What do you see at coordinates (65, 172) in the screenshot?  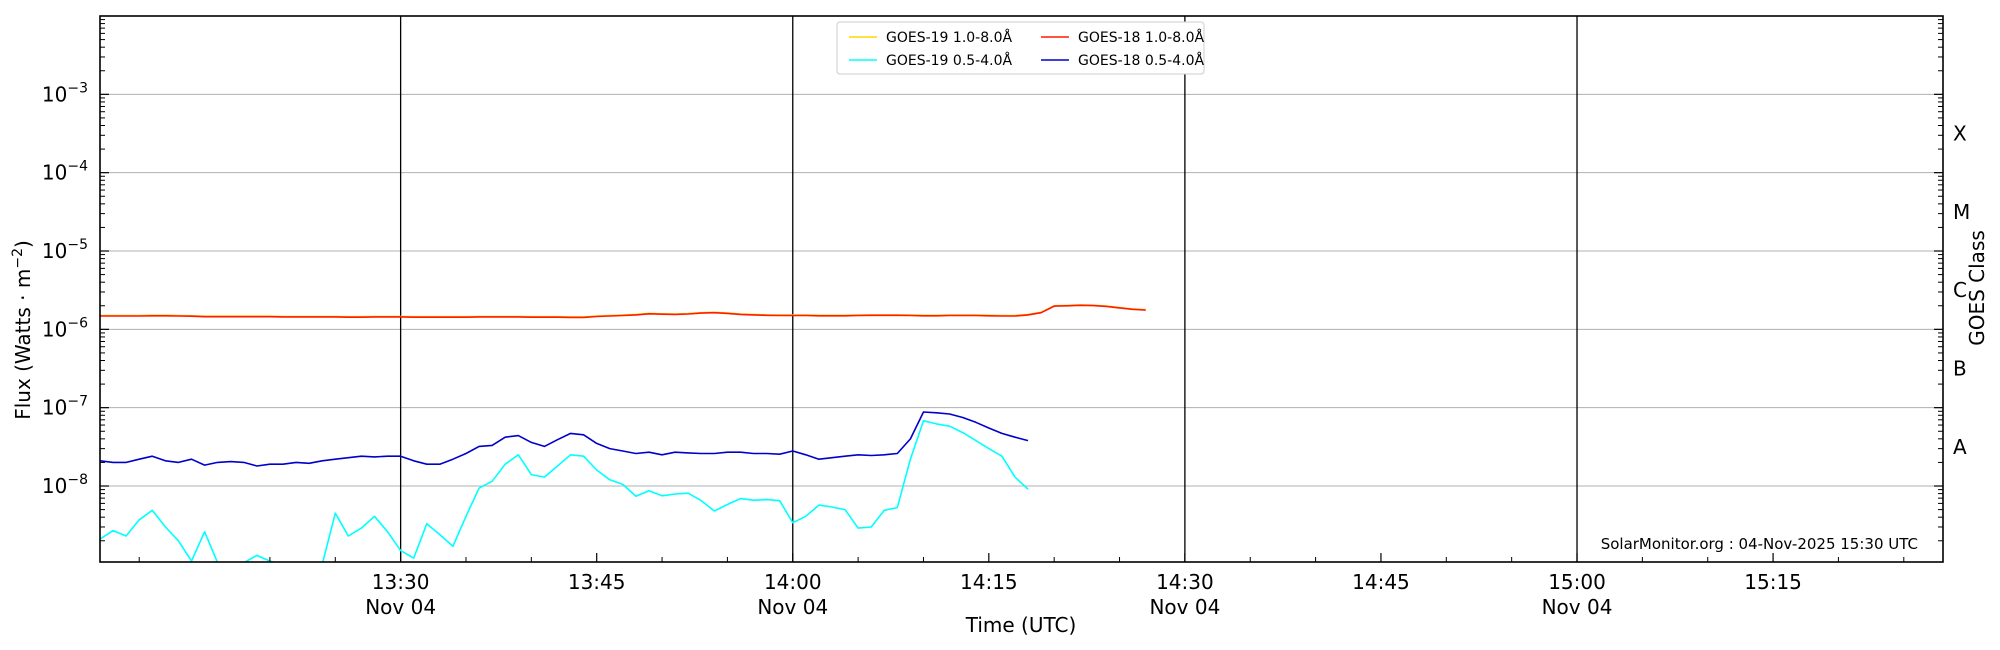 I see `y-tick-label: 10⁻⁴` at bounding box center [65, 172].